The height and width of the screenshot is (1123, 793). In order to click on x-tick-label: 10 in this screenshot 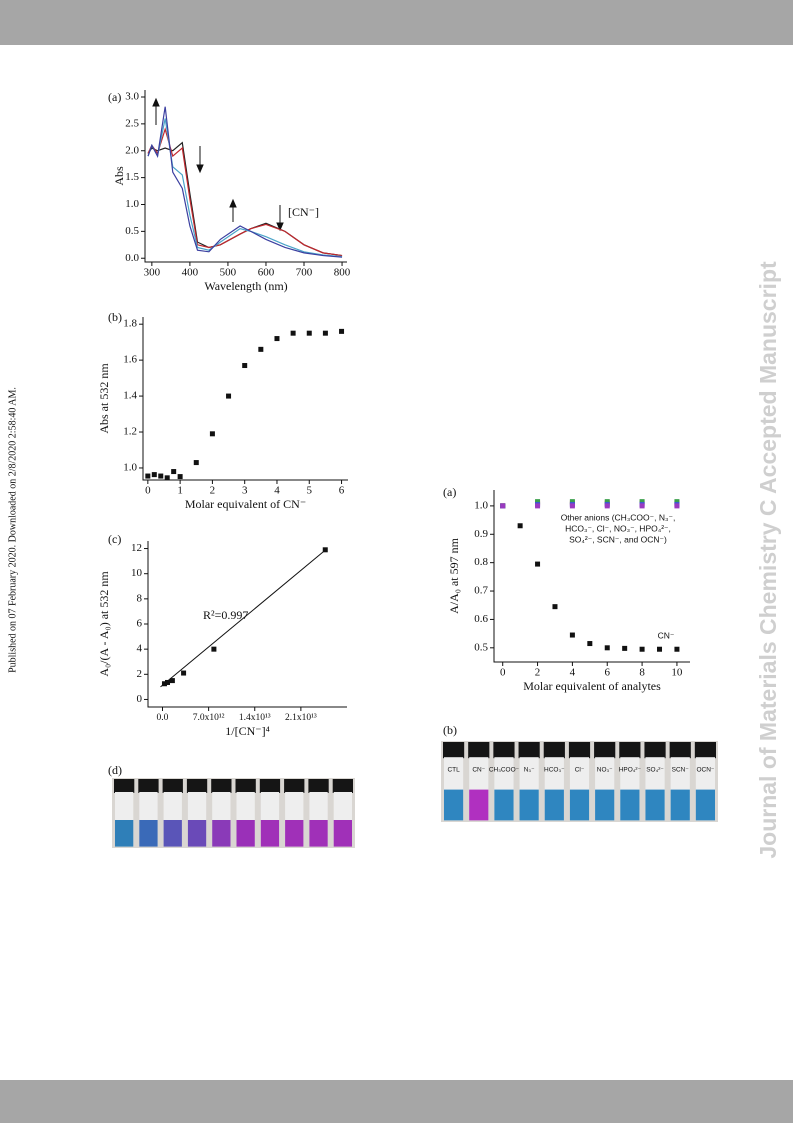, I will do `click(677, 673)`.